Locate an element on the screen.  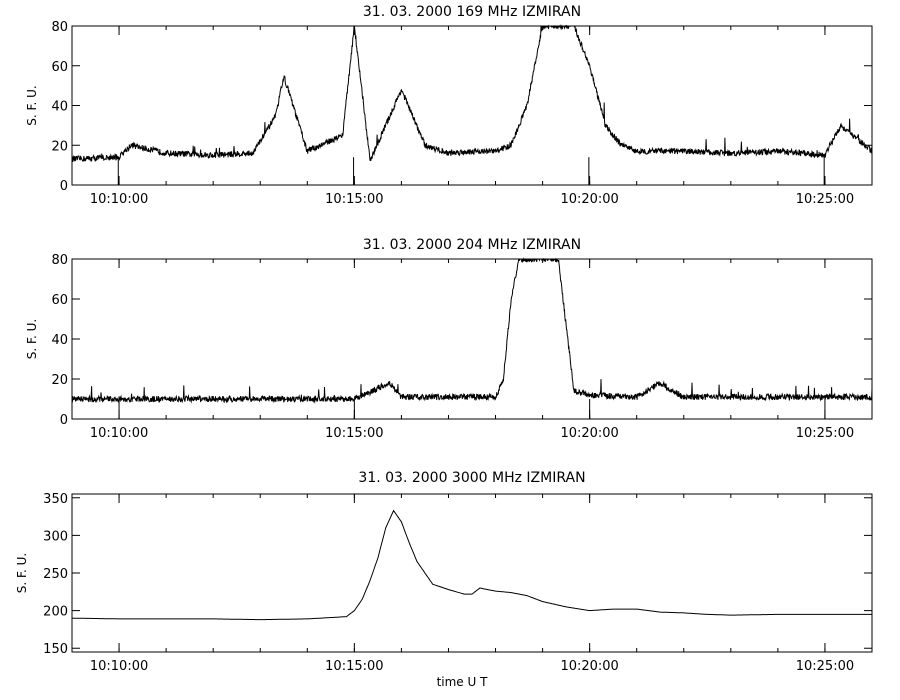
x-tick-label-1: 10:20:00 is located at coordinates (589, 433).